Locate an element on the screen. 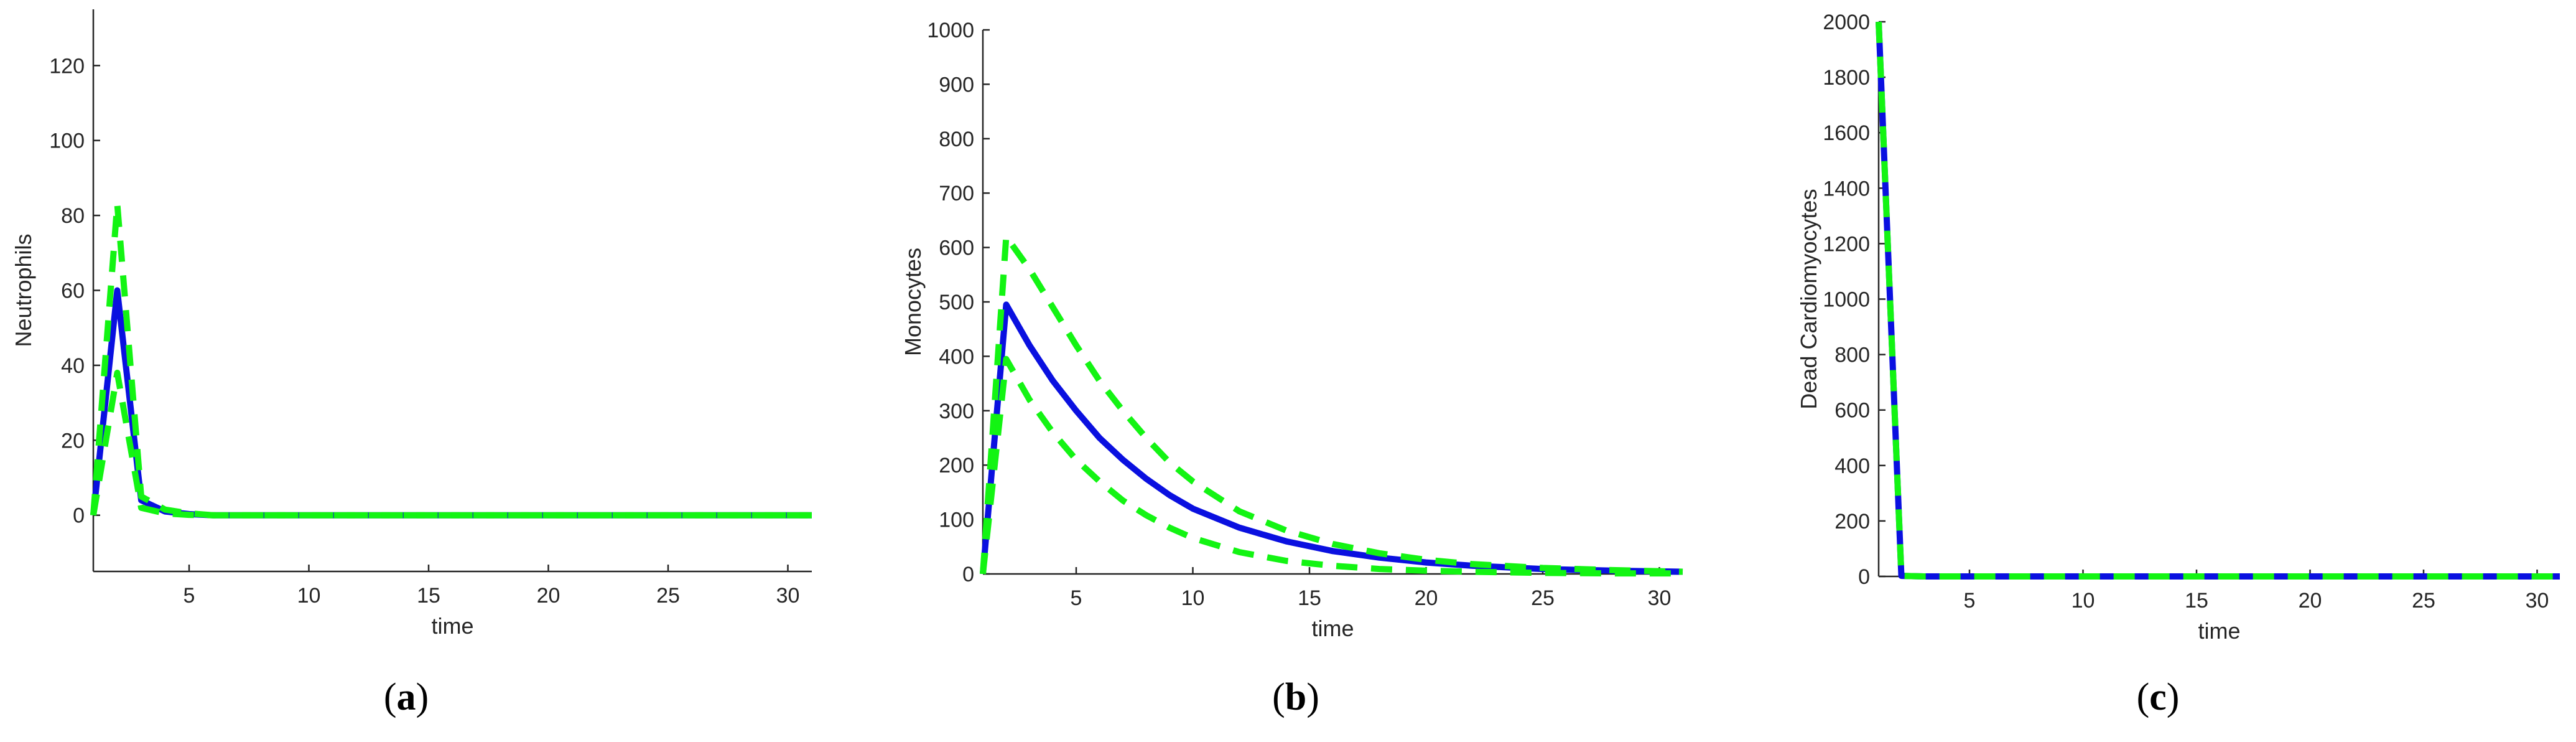  caption-b: (b) is located at coordinates (1295, 697).